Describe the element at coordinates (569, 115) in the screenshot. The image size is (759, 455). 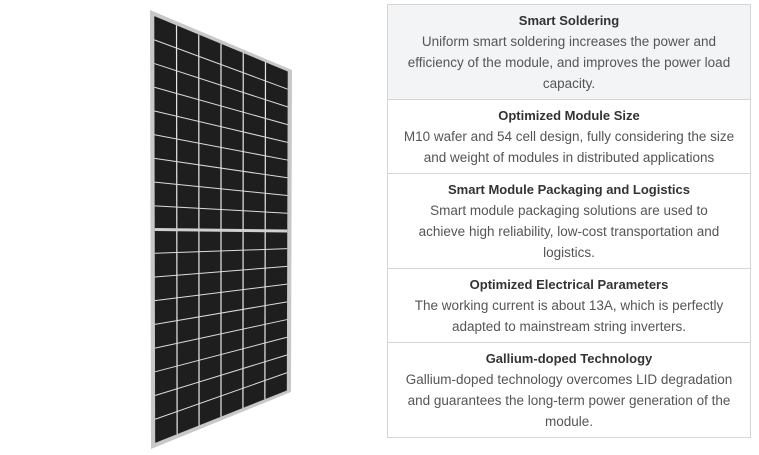
I see `feature-title: Optimized Module Size` at that location.